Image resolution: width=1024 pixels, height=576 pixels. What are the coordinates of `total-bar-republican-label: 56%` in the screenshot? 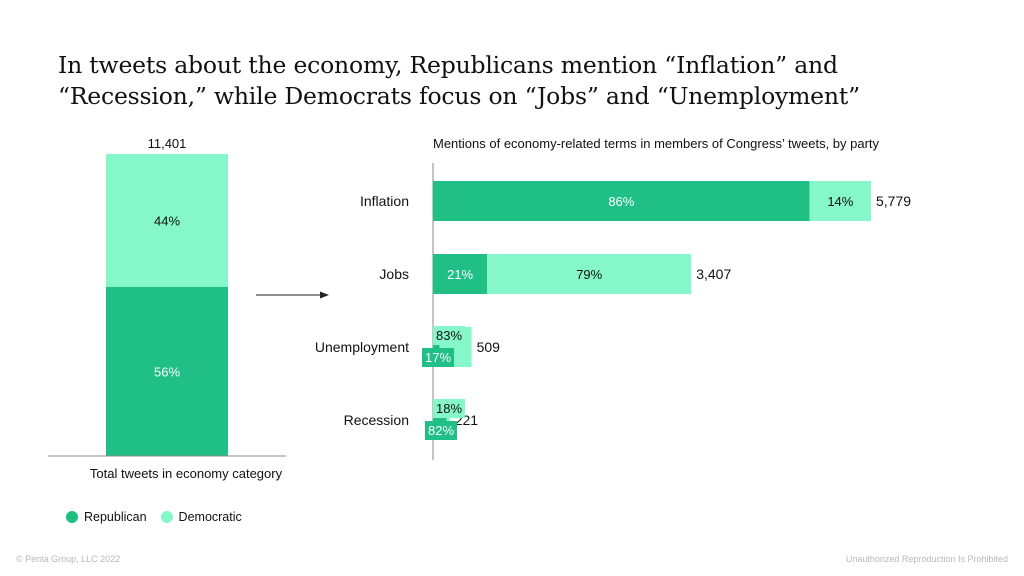 It's located at (167, 371).